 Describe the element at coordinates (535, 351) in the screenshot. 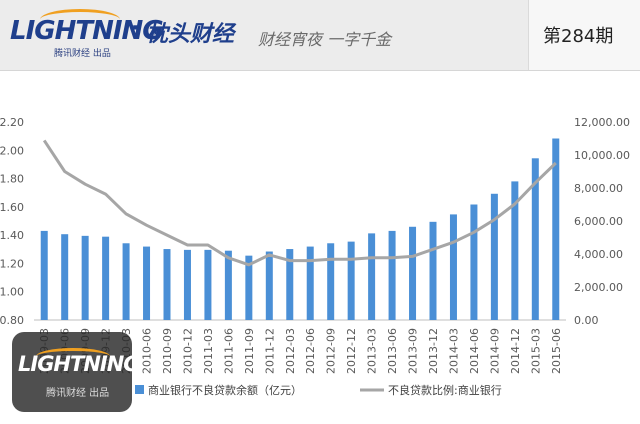

I see `x-tick-label: 2015-03` at that location.